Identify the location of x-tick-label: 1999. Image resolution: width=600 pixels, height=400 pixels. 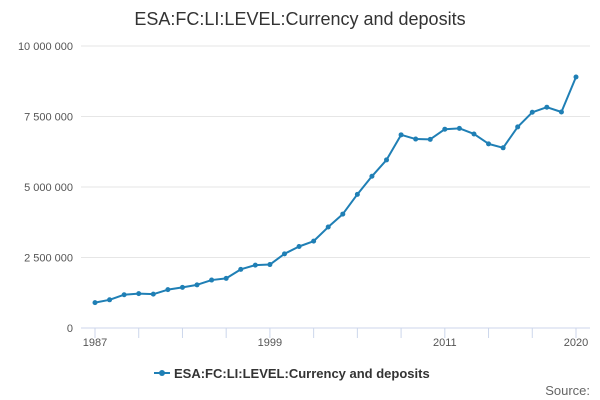
(270, 343).